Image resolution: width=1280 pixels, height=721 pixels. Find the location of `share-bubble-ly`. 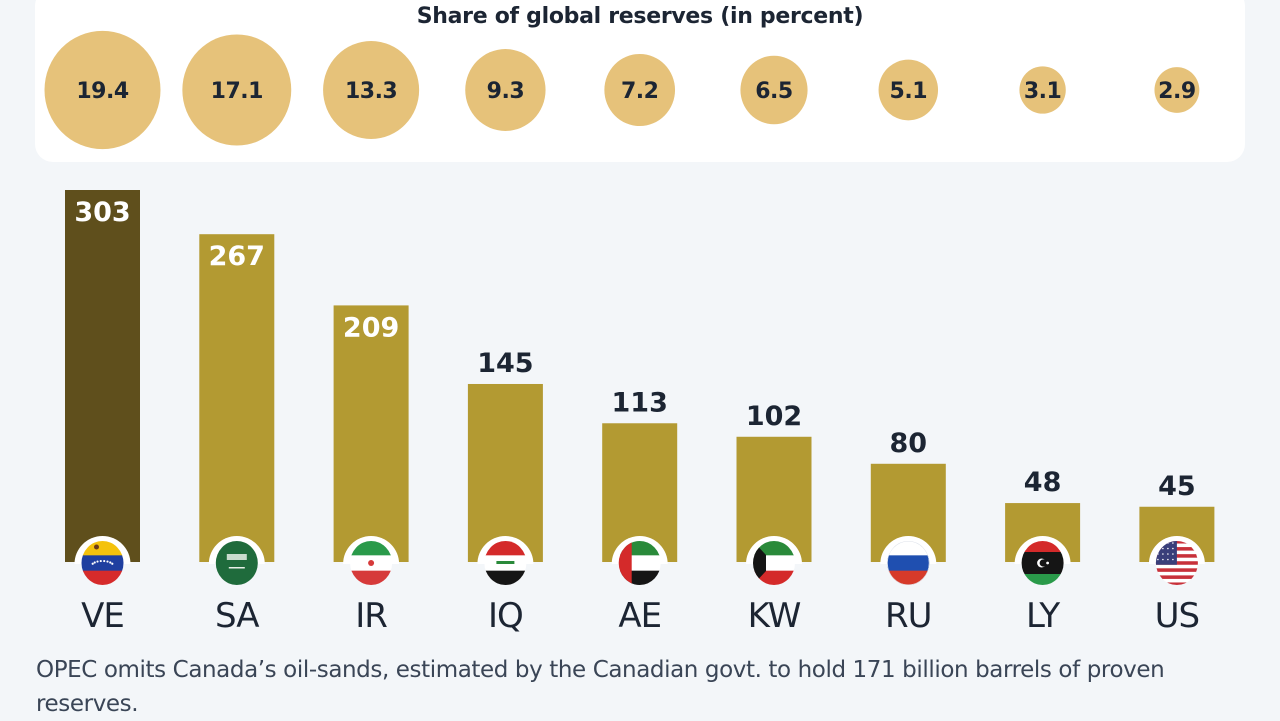

share-bubble-ly is located at coordinates (1042, 90).